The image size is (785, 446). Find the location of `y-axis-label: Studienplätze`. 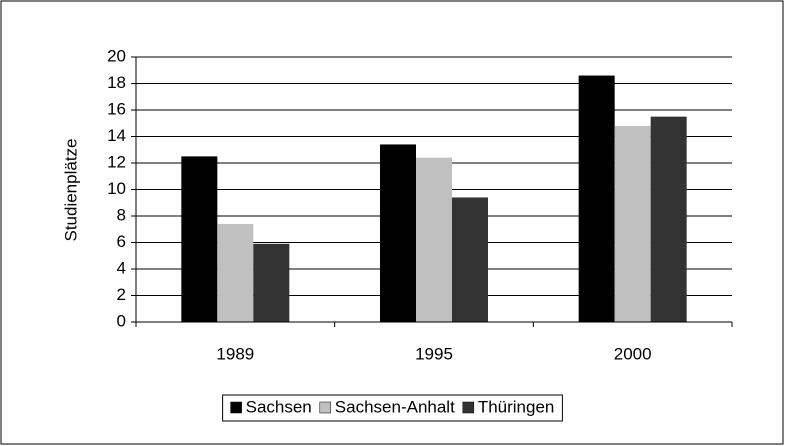

y-axis-label: Studienplätze is located at coordinates (70, 189).